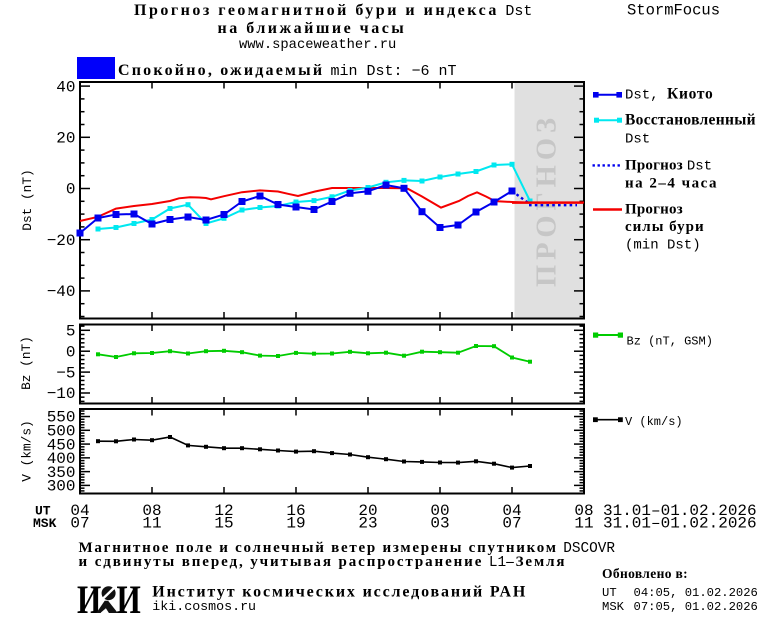  Describe the element at coordinates (61, 459) in the screenshot. I see `svg-text: 400` at that location.